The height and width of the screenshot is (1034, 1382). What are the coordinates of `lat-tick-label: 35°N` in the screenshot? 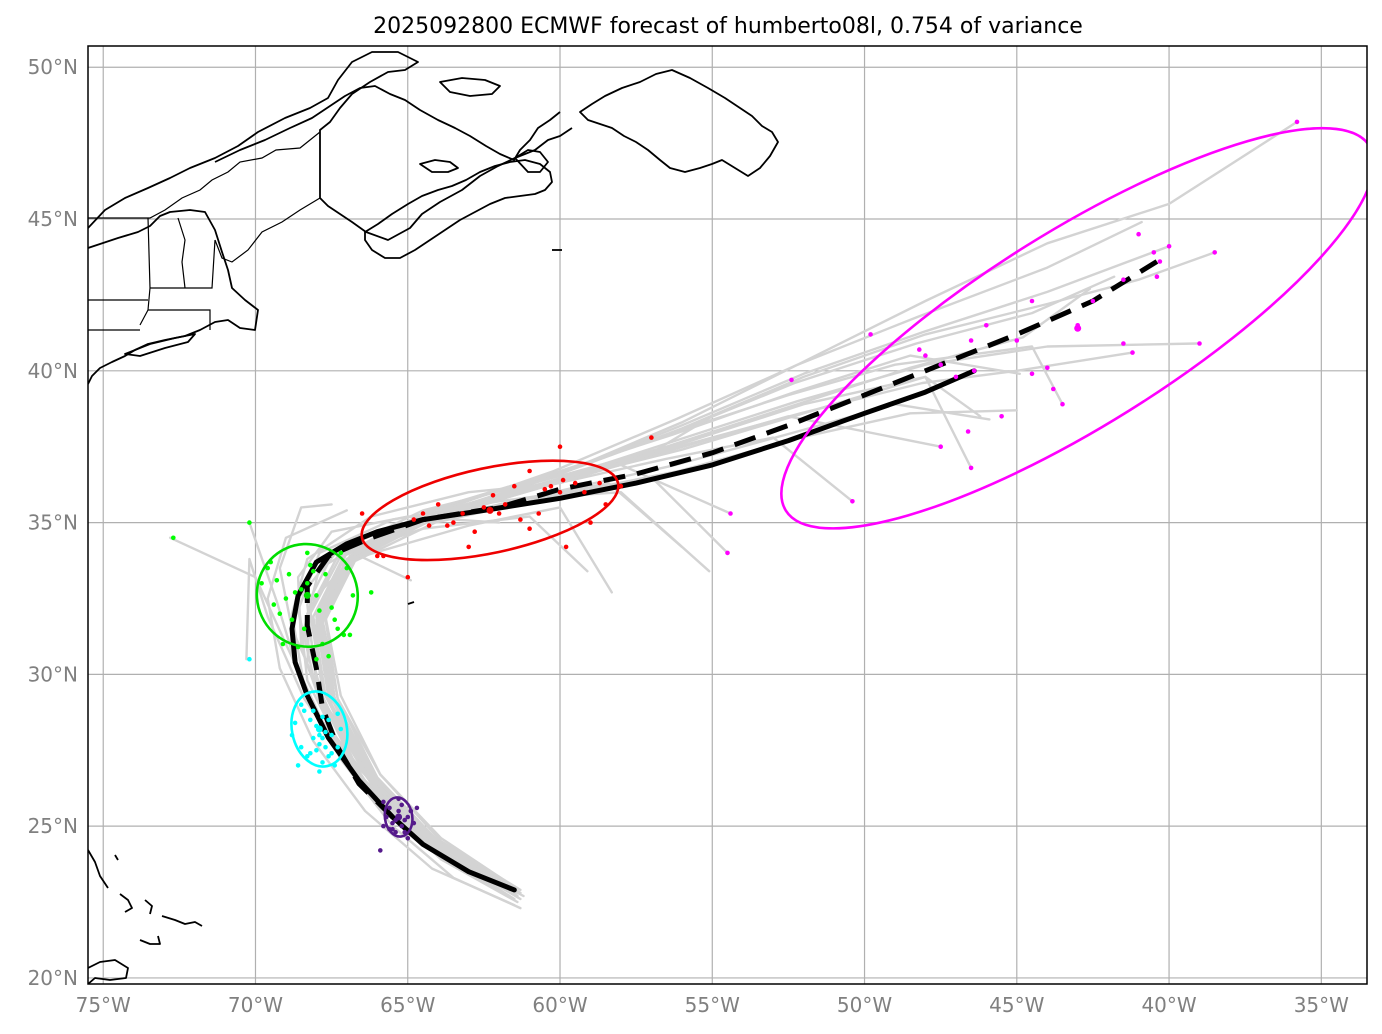 It's located at (53, 523).